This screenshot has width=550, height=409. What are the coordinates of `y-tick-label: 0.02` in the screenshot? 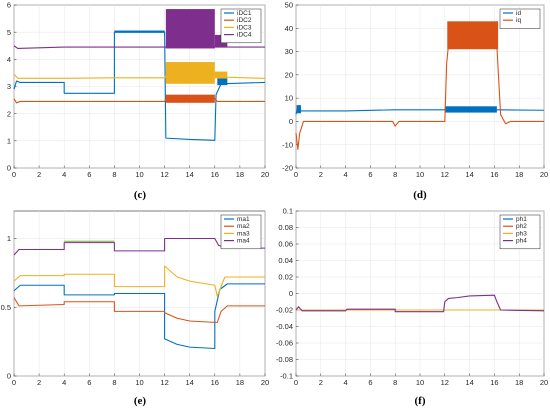 It's located at (285, 277).